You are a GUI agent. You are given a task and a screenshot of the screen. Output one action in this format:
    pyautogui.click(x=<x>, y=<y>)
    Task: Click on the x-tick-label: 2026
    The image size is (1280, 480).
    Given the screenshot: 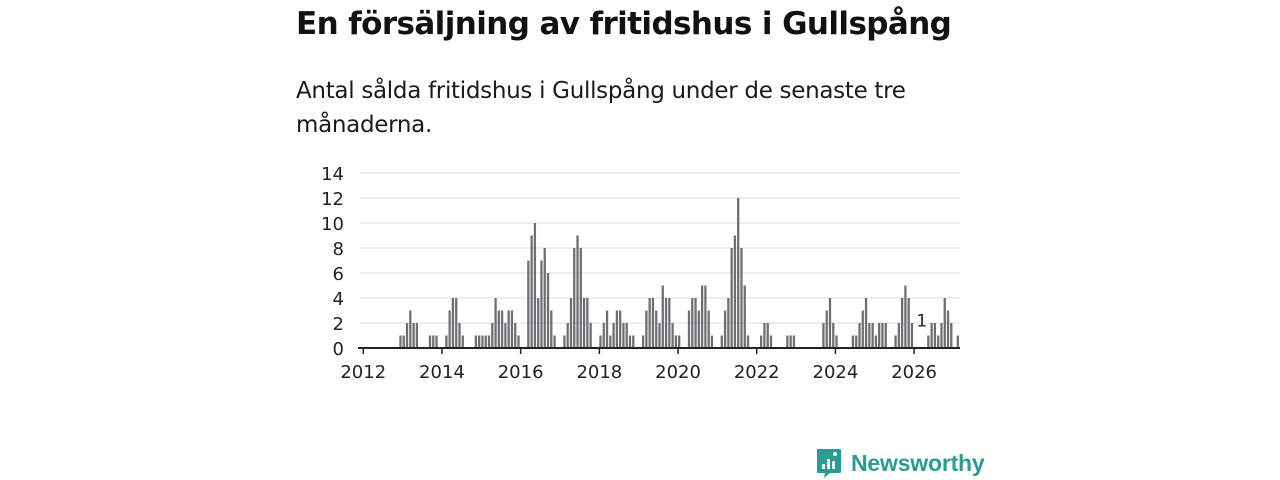 What is the action you would take?
    pyautogui.click(x=914, y=372)
    